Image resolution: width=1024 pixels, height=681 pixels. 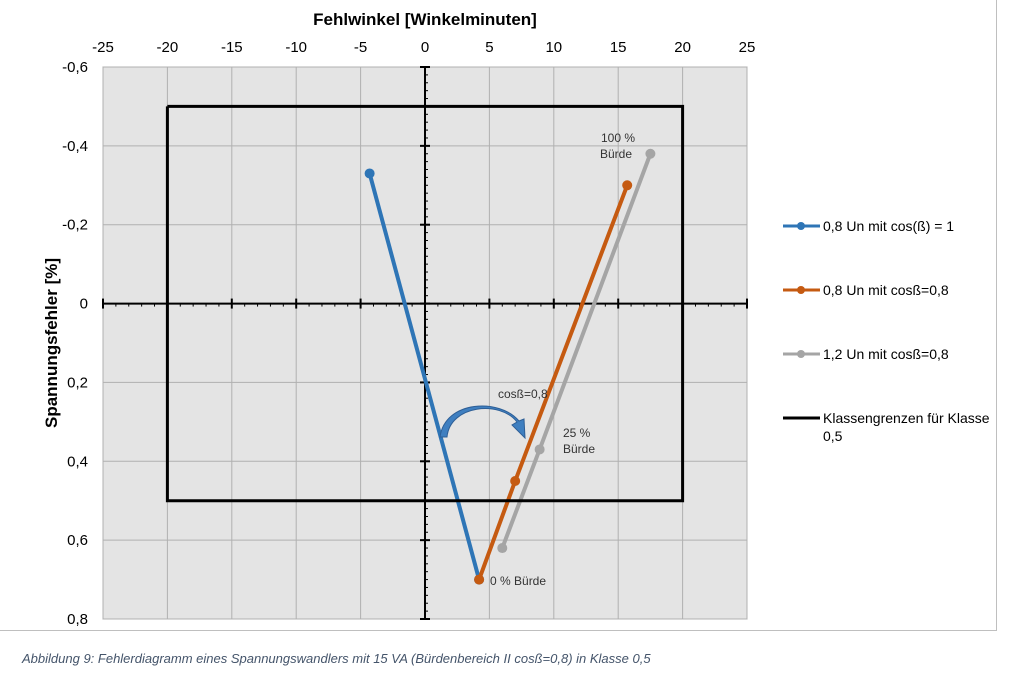 I want to click on annotation-label: 0 % Bürde, so click(x=518, y=581).